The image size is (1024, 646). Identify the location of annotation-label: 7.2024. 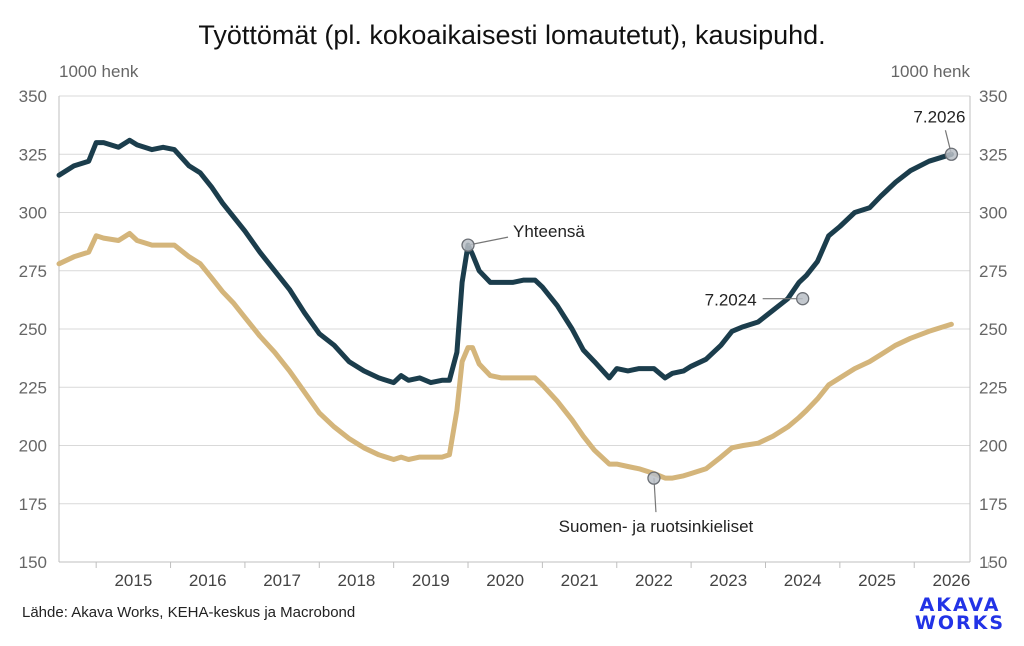
(731, 300).